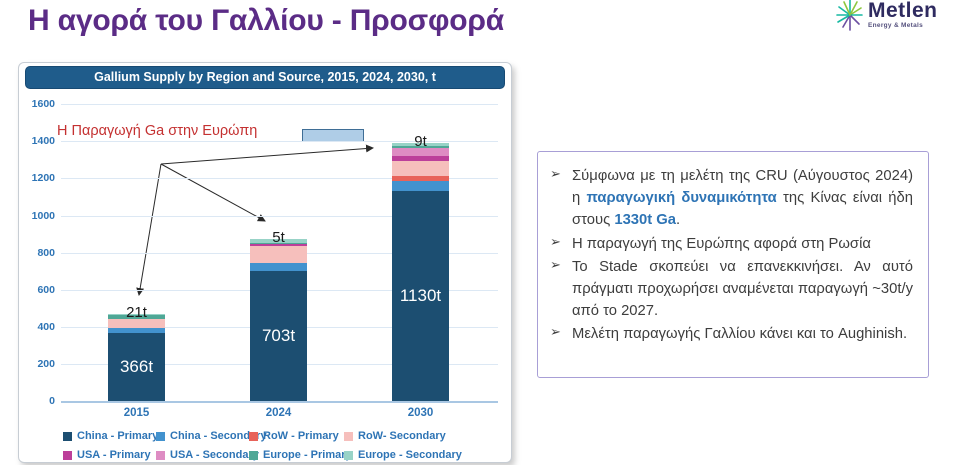 This screenshot has width=960, height=465. I want to click on highlight-rectangle, so click(333, 135).